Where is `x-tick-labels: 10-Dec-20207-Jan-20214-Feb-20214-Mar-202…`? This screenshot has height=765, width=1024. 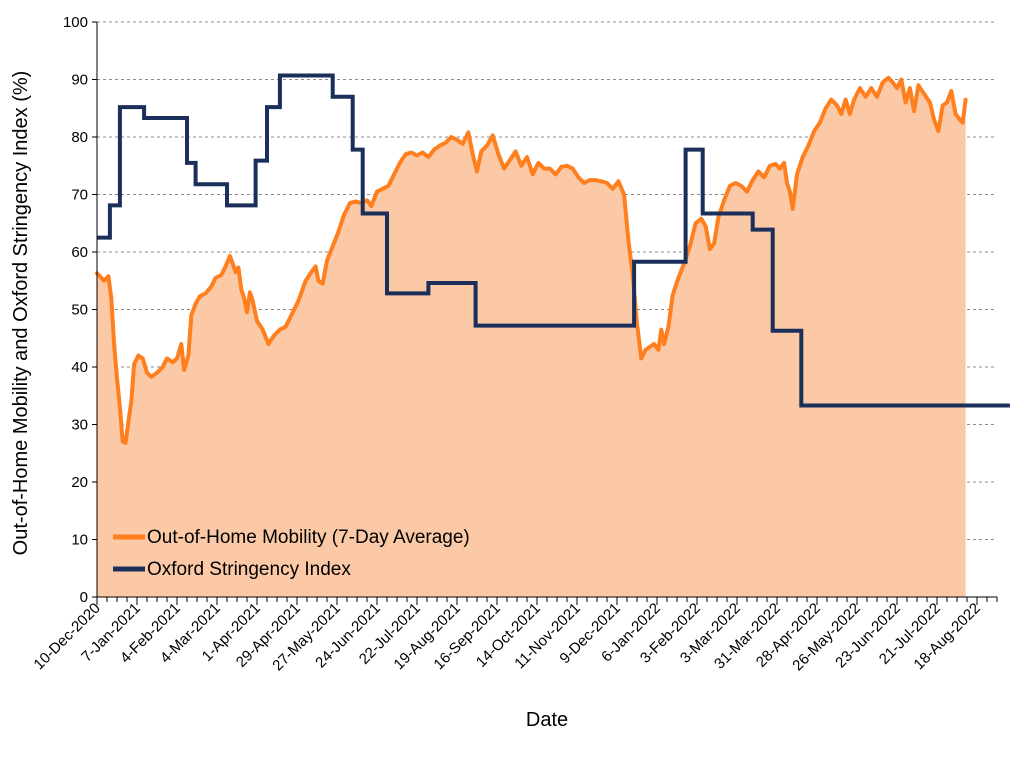
x-tick-labels: 10-Dec-20207-Jan-20214-Feb-20214-Mar-202… is located at coordinates (506, 637).